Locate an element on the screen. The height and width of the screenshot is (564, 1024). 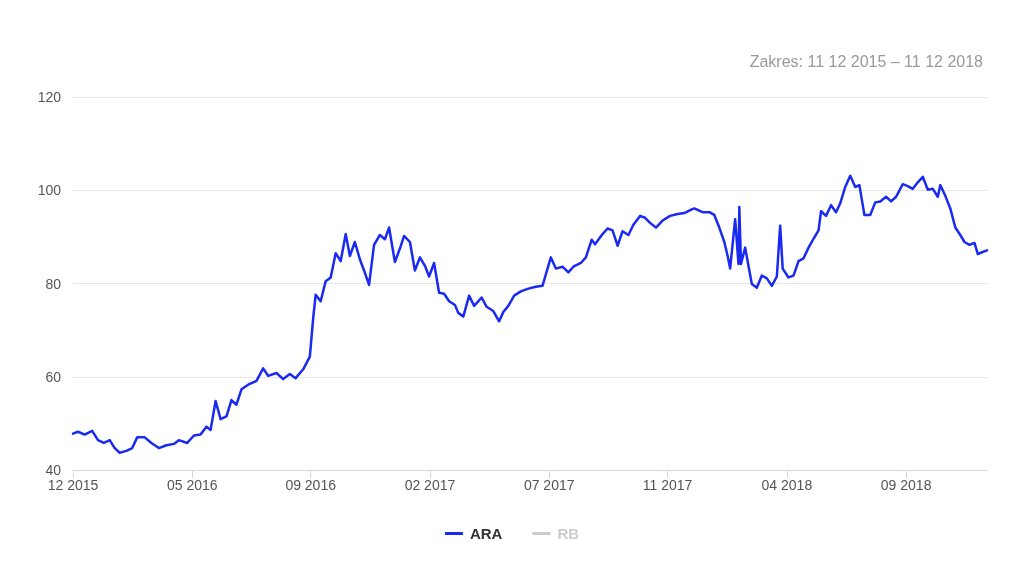
x-tick-label: 11 2017 is located at coordinates (667, 485).